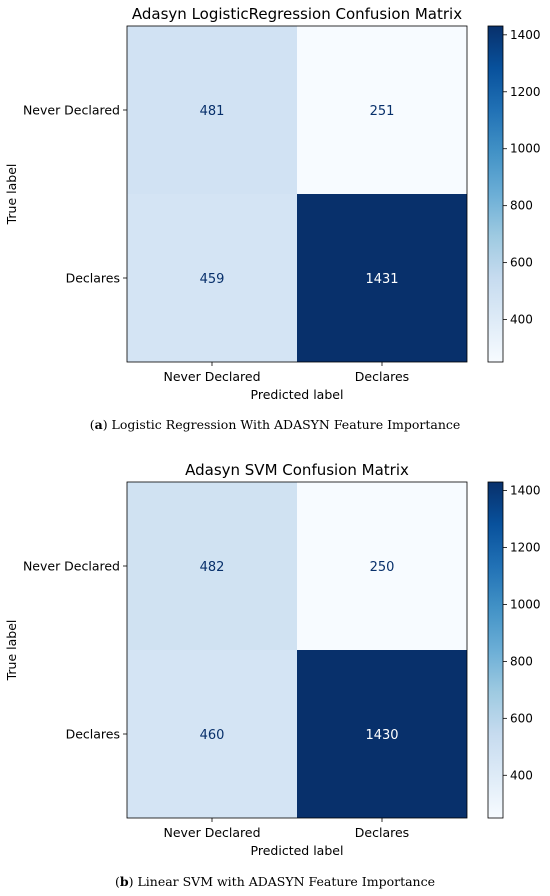  I want to click on cell-value: 250, so click(382, 567).